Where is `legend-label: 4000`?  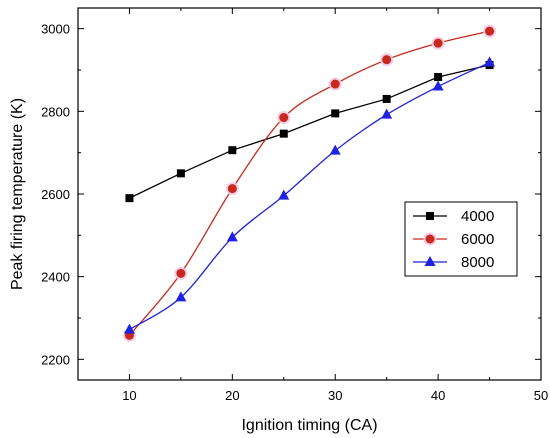
legend-label: 4000 is located at coordinates (477, 216).